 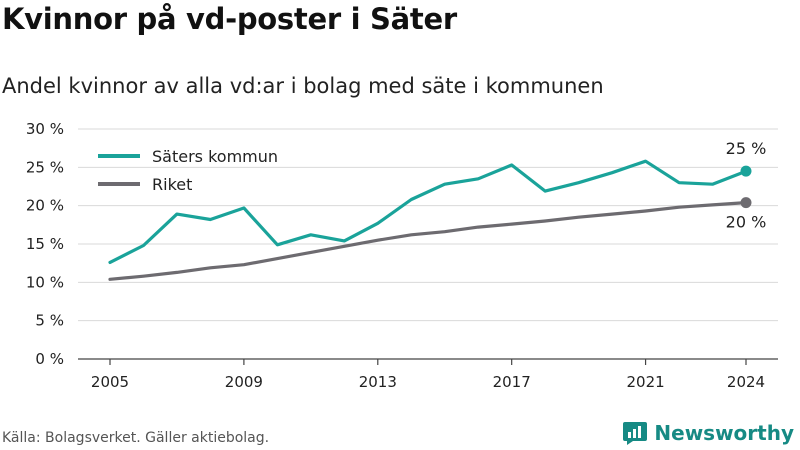 What do you see at coordinates (45, 129) in the screenshot?
I see `y-tick-label: 30 %` at bounding box center [45, 129].